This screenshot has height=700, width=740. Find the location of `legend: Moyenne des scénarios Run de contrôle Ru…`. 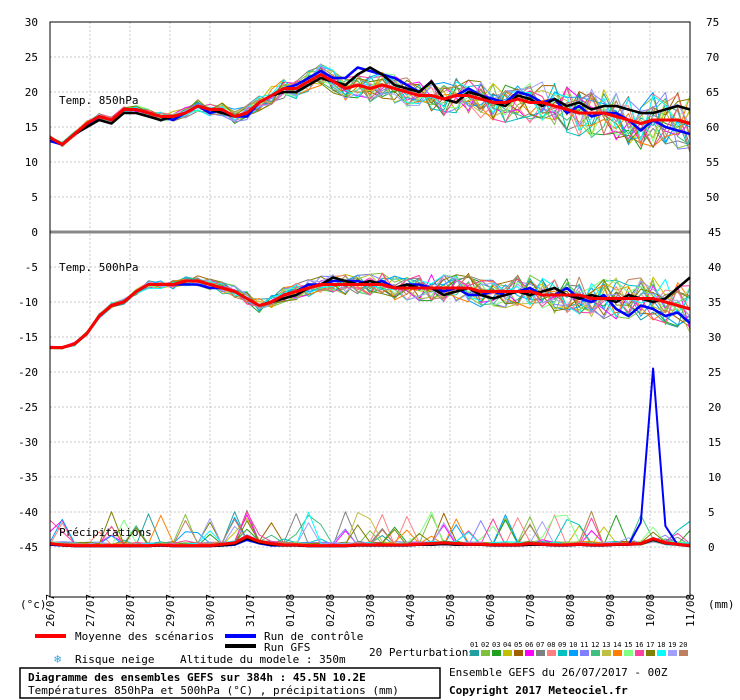

legend: Moyenne des scénarios Run de contrôle Ru… is located at coordinates (361, 648).